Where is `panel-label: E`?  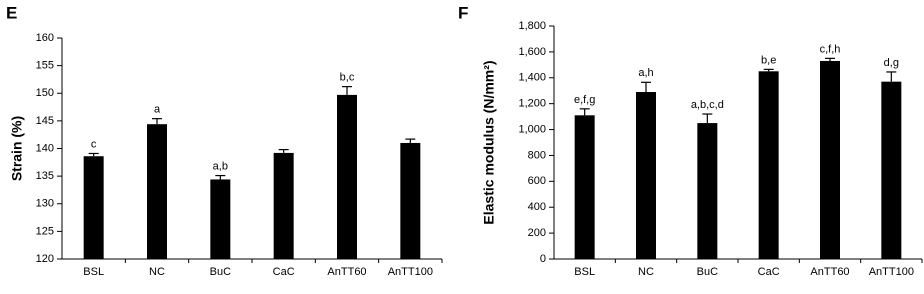
panel-label: E is located at coordinates (11, 12).